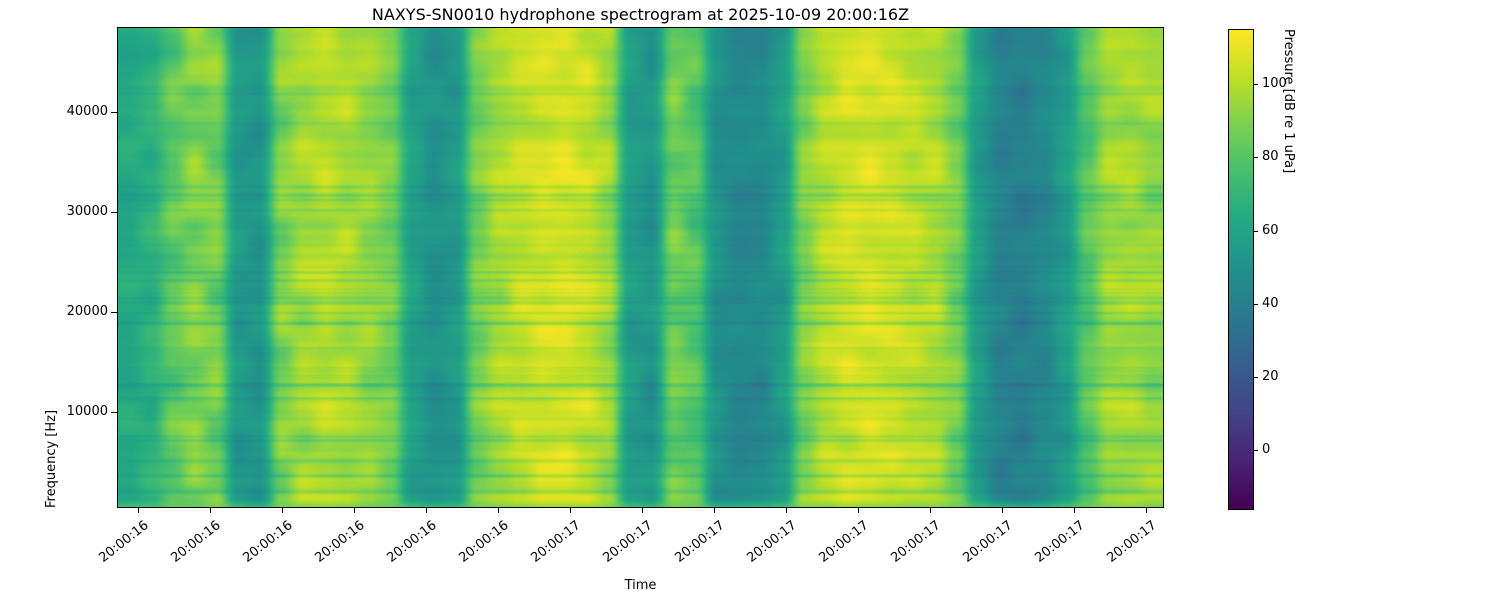  I want to click on colorbar-tick-label: 60, so click(1270, 230).